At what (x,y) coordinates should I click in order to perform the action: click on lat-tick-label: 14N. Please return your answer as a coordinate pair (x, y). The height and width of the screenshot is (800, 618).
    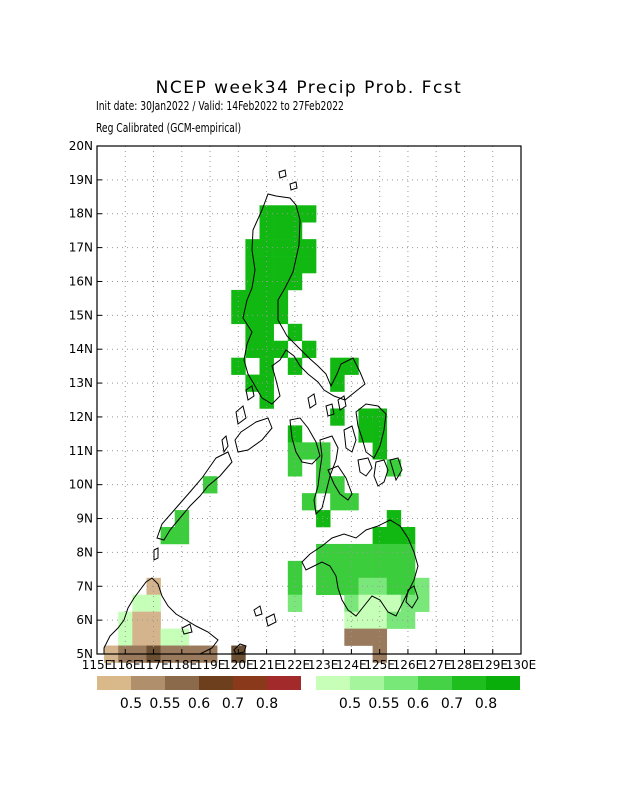
    Looking at the image, I should click on (81, 349).